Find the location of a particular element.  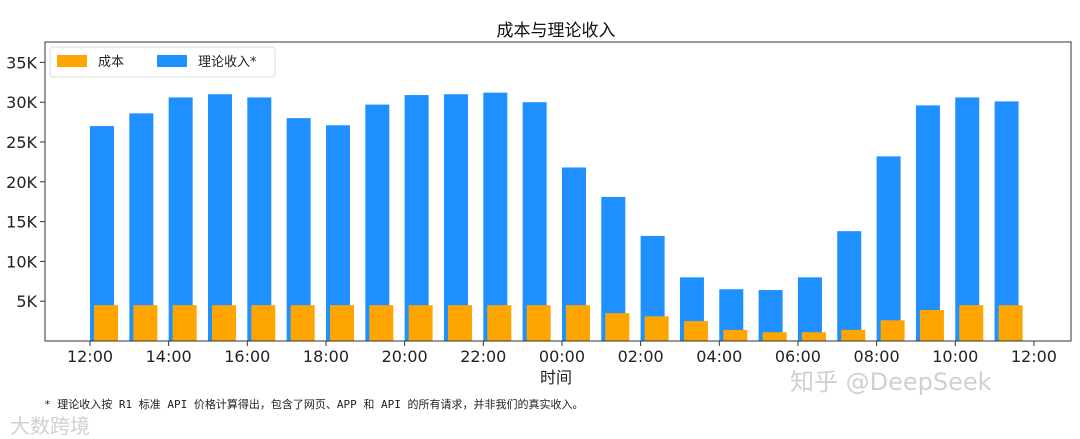

watermark-dashujk: 大数跨境 is located at coordinates (50, 426).